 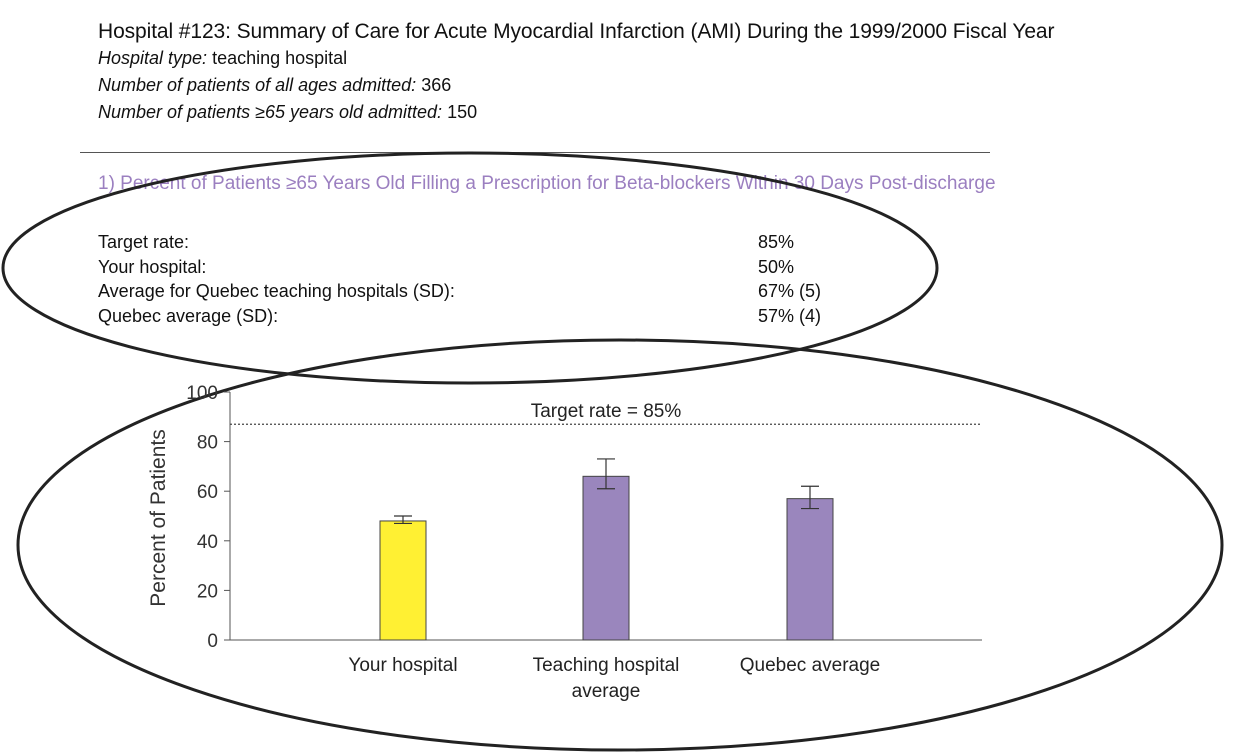 I want to click on y-tick-label: 0, so click(x=212, y=641).